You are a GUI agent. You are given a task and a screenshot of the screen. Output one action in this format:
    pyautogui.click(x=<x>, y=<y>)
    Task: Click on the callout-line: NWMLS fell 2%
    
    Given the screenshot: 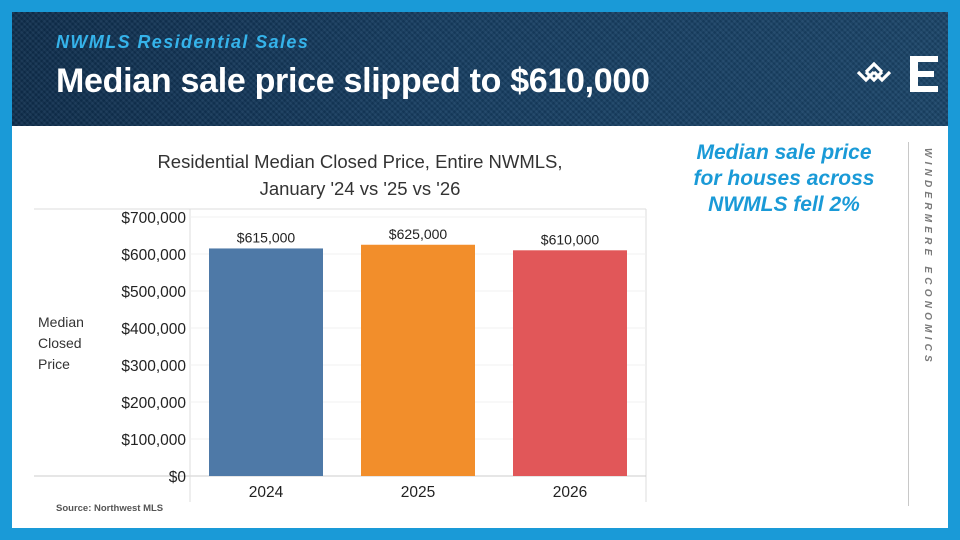 What is the action you would take?
    pyautogui.click(x=784, y=204)
    